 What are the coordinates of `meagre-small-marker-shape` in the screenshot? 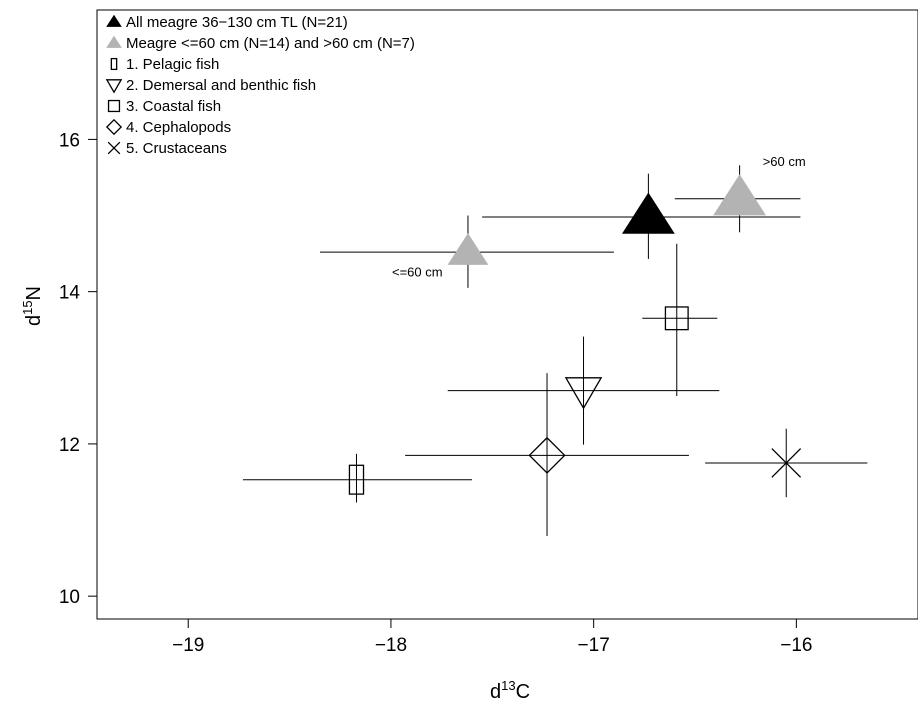 It's located at (468, 249).